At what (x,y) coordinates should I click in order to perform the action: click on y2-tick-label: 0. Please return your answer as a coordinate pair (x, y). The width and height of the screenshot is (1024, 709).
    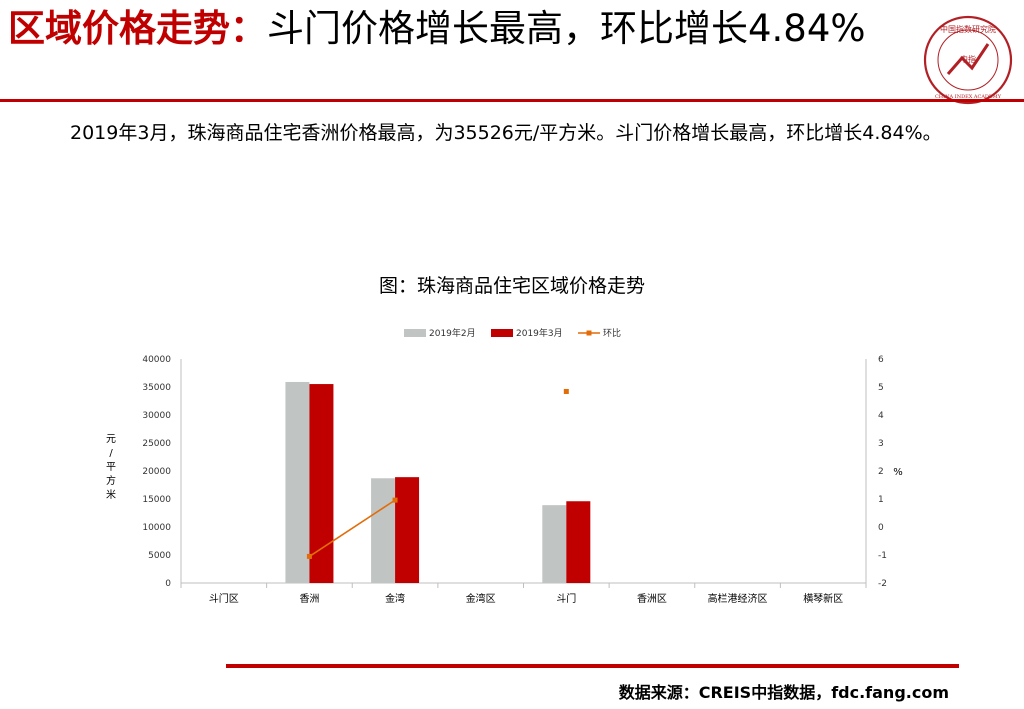
    Looking at the image, I should click on (881, 528).